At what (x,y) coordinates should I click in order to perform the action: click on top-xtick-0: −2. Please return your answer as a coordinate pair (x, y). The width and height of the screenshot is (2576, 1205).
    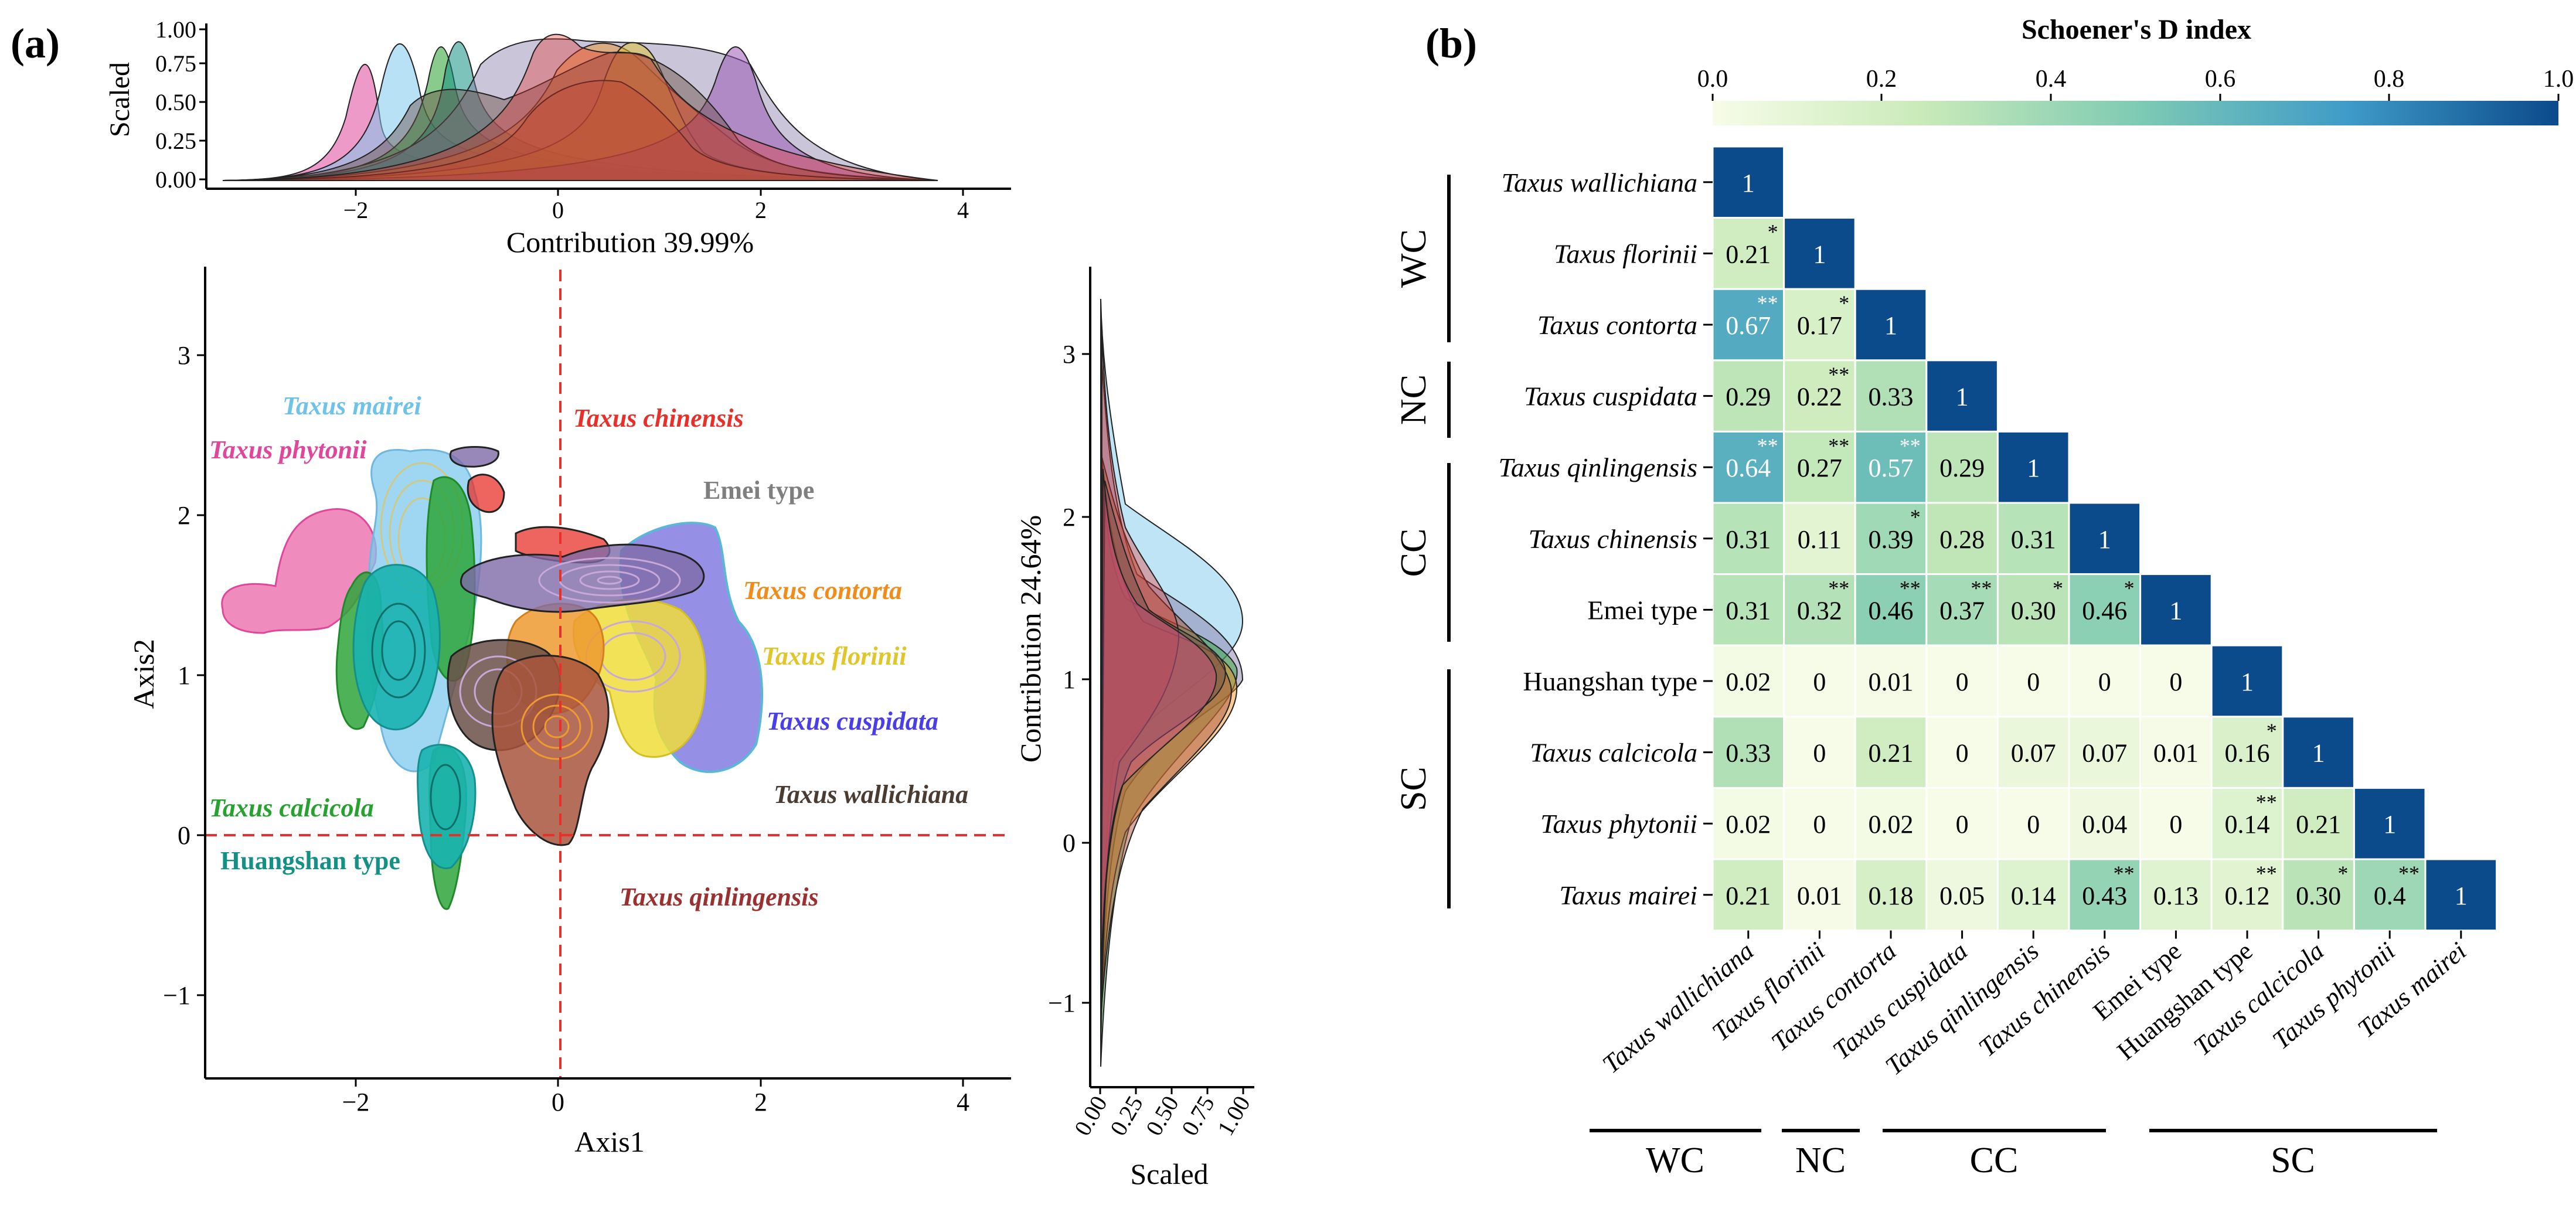
    Looking at the image, I should click on (356, 210).